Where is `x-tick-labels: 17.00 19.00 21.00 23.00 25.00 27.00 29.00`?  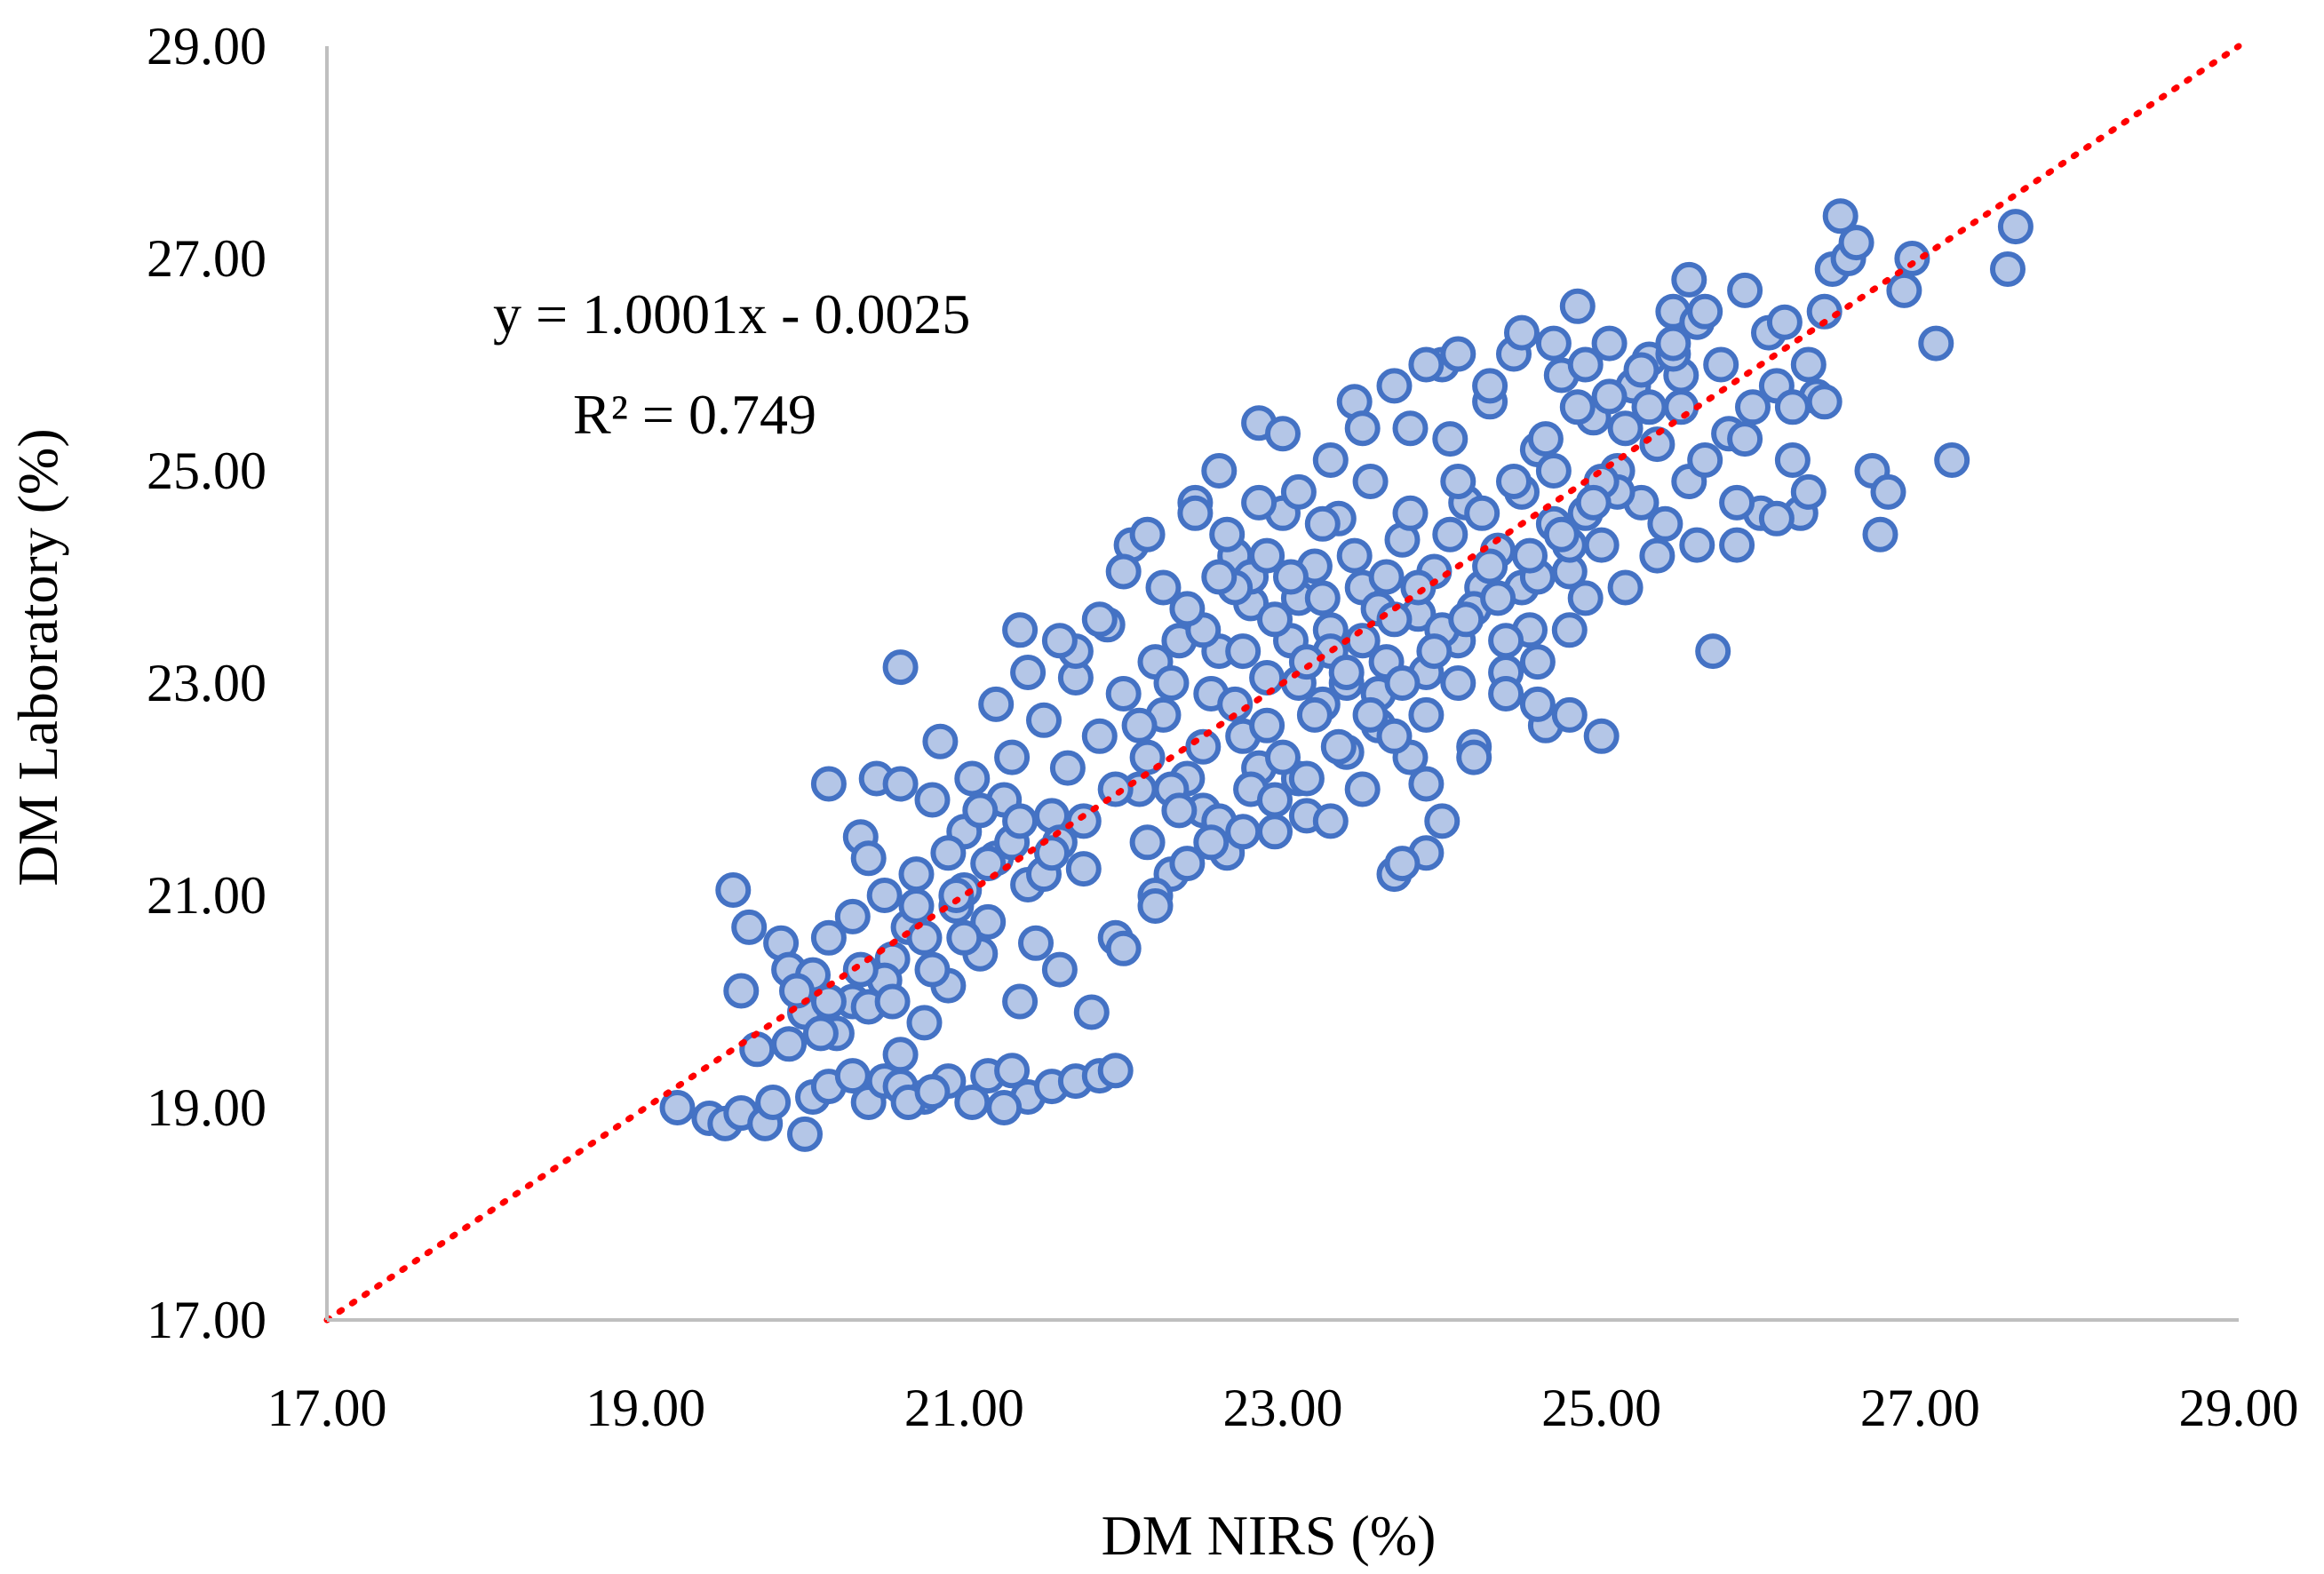
x-tick-labels: 17.00 19.00 21.00 23.00 25.00 27.00 29.00 is located at coordinates (1283, 1408).